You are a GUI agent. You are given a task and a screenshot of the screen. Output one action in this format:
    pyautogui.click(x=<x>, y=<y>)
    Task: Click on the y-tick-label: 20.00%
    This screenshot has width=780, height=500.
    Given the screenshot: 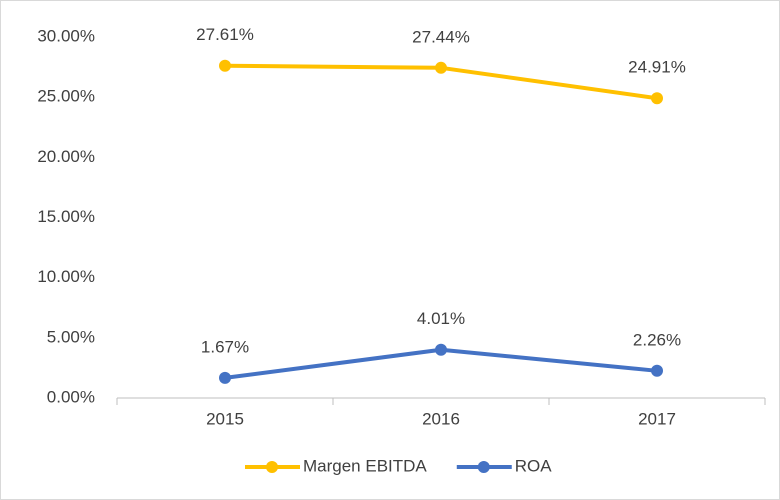 What is the action you would take?
    pyautogui.click(x=66, y=156)
    